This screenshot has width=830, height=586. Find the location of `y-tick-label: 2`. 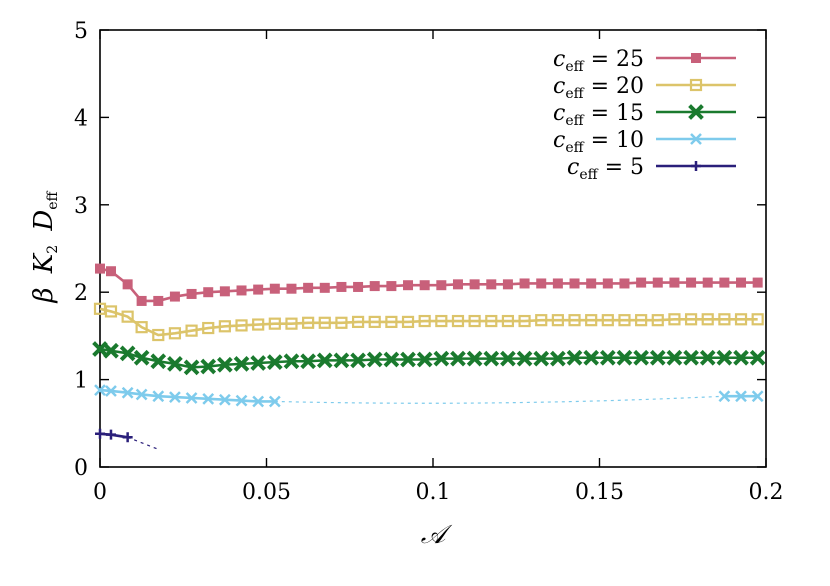

y-tick-label: 2 is located at coordinates (81, 293).